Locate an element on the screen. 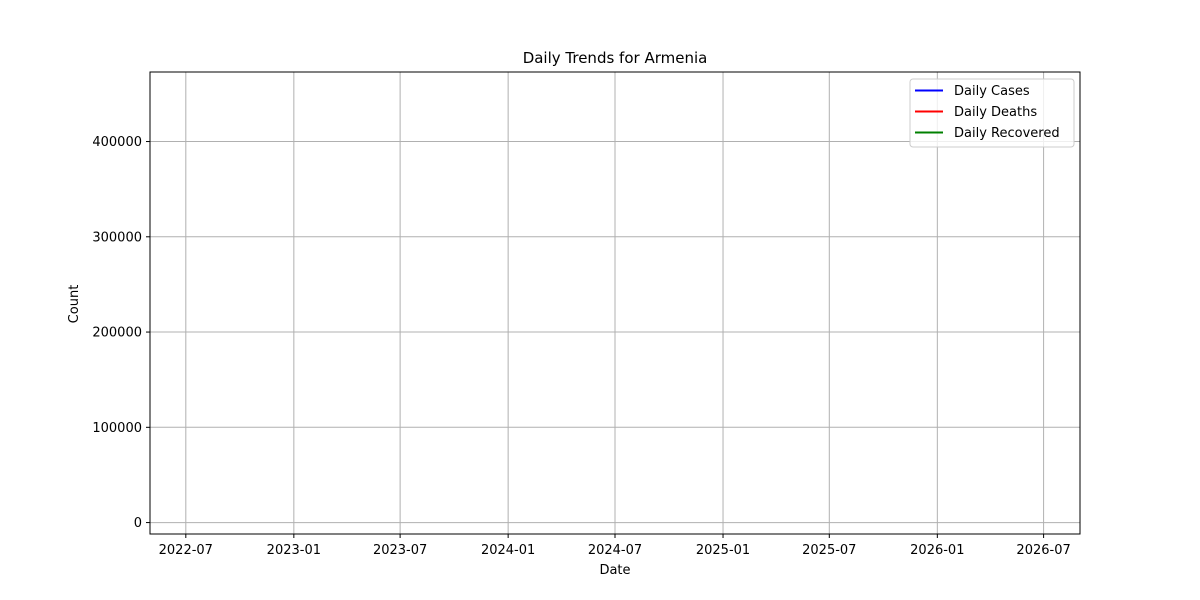  legend-entry-label: Daily Cases is located at coordinates (992, 91).